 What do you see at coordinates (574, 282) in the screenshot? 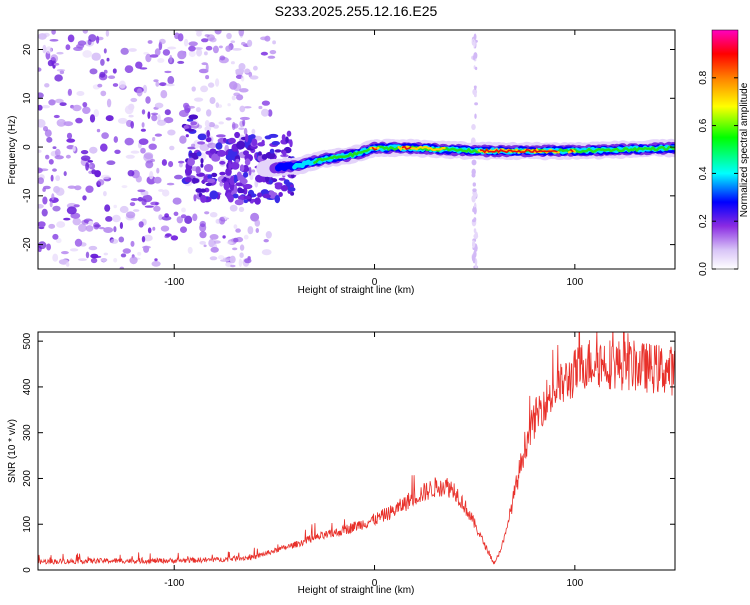
I see `x-tick-label: 100` at bounding box center [574, 282].